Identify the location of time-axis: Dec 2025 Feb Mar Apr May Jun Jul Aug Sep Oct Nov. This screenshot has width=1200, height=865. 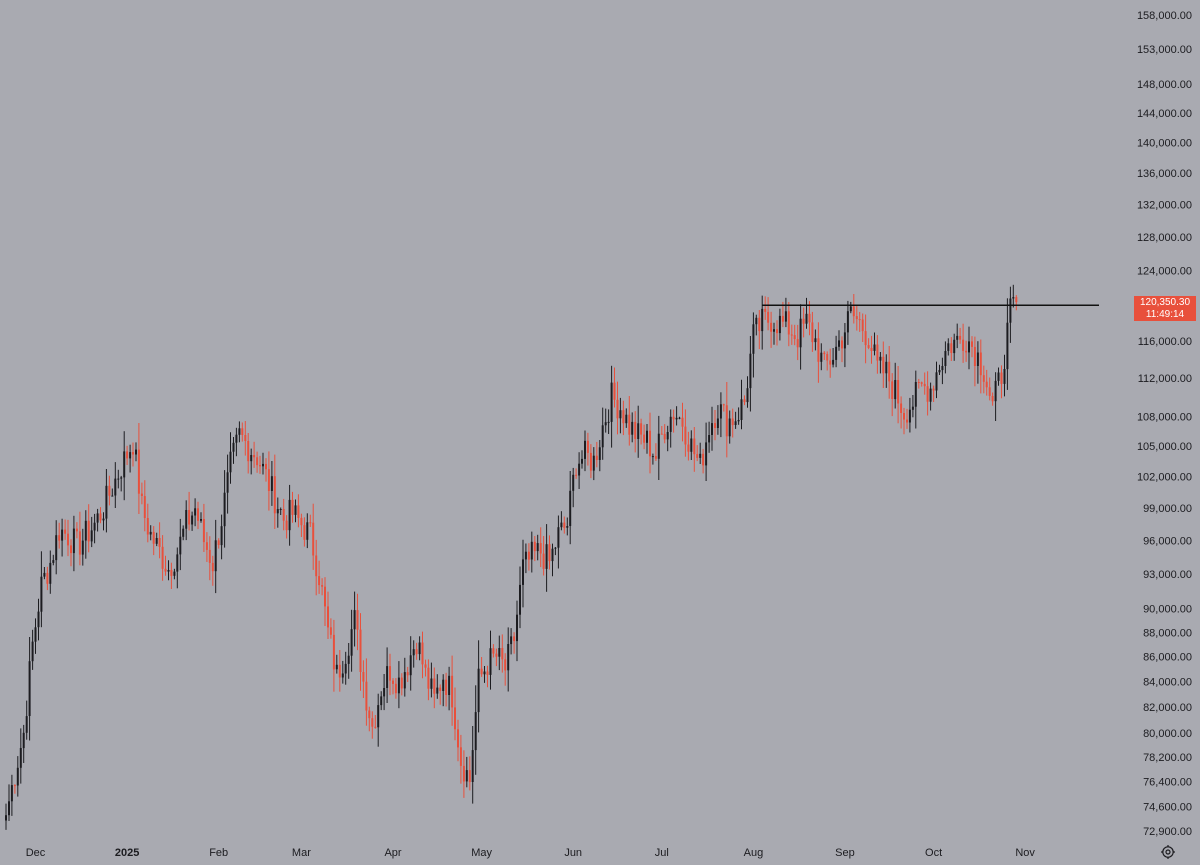
(531, 853).